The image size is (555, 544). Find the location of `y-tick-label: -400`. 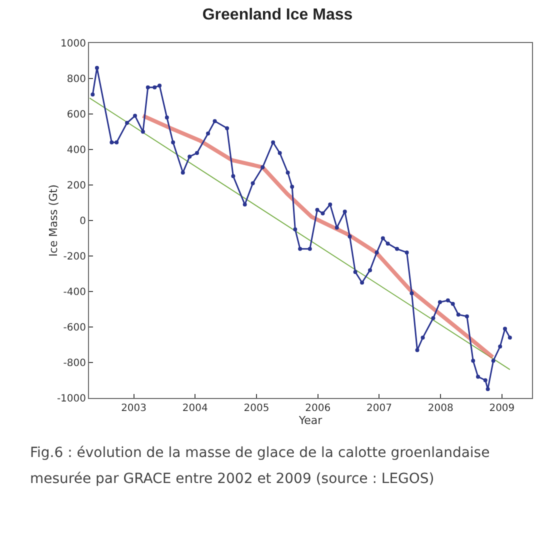

y-tick-label: -400 is located at coordinates (74, 292).